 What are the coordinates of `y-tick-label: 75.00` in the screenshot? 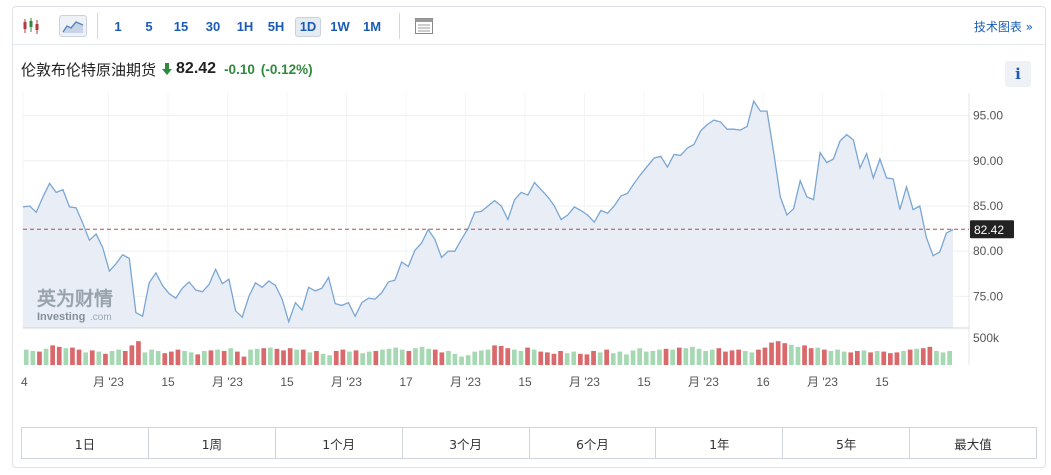 It's located at (988, 296).